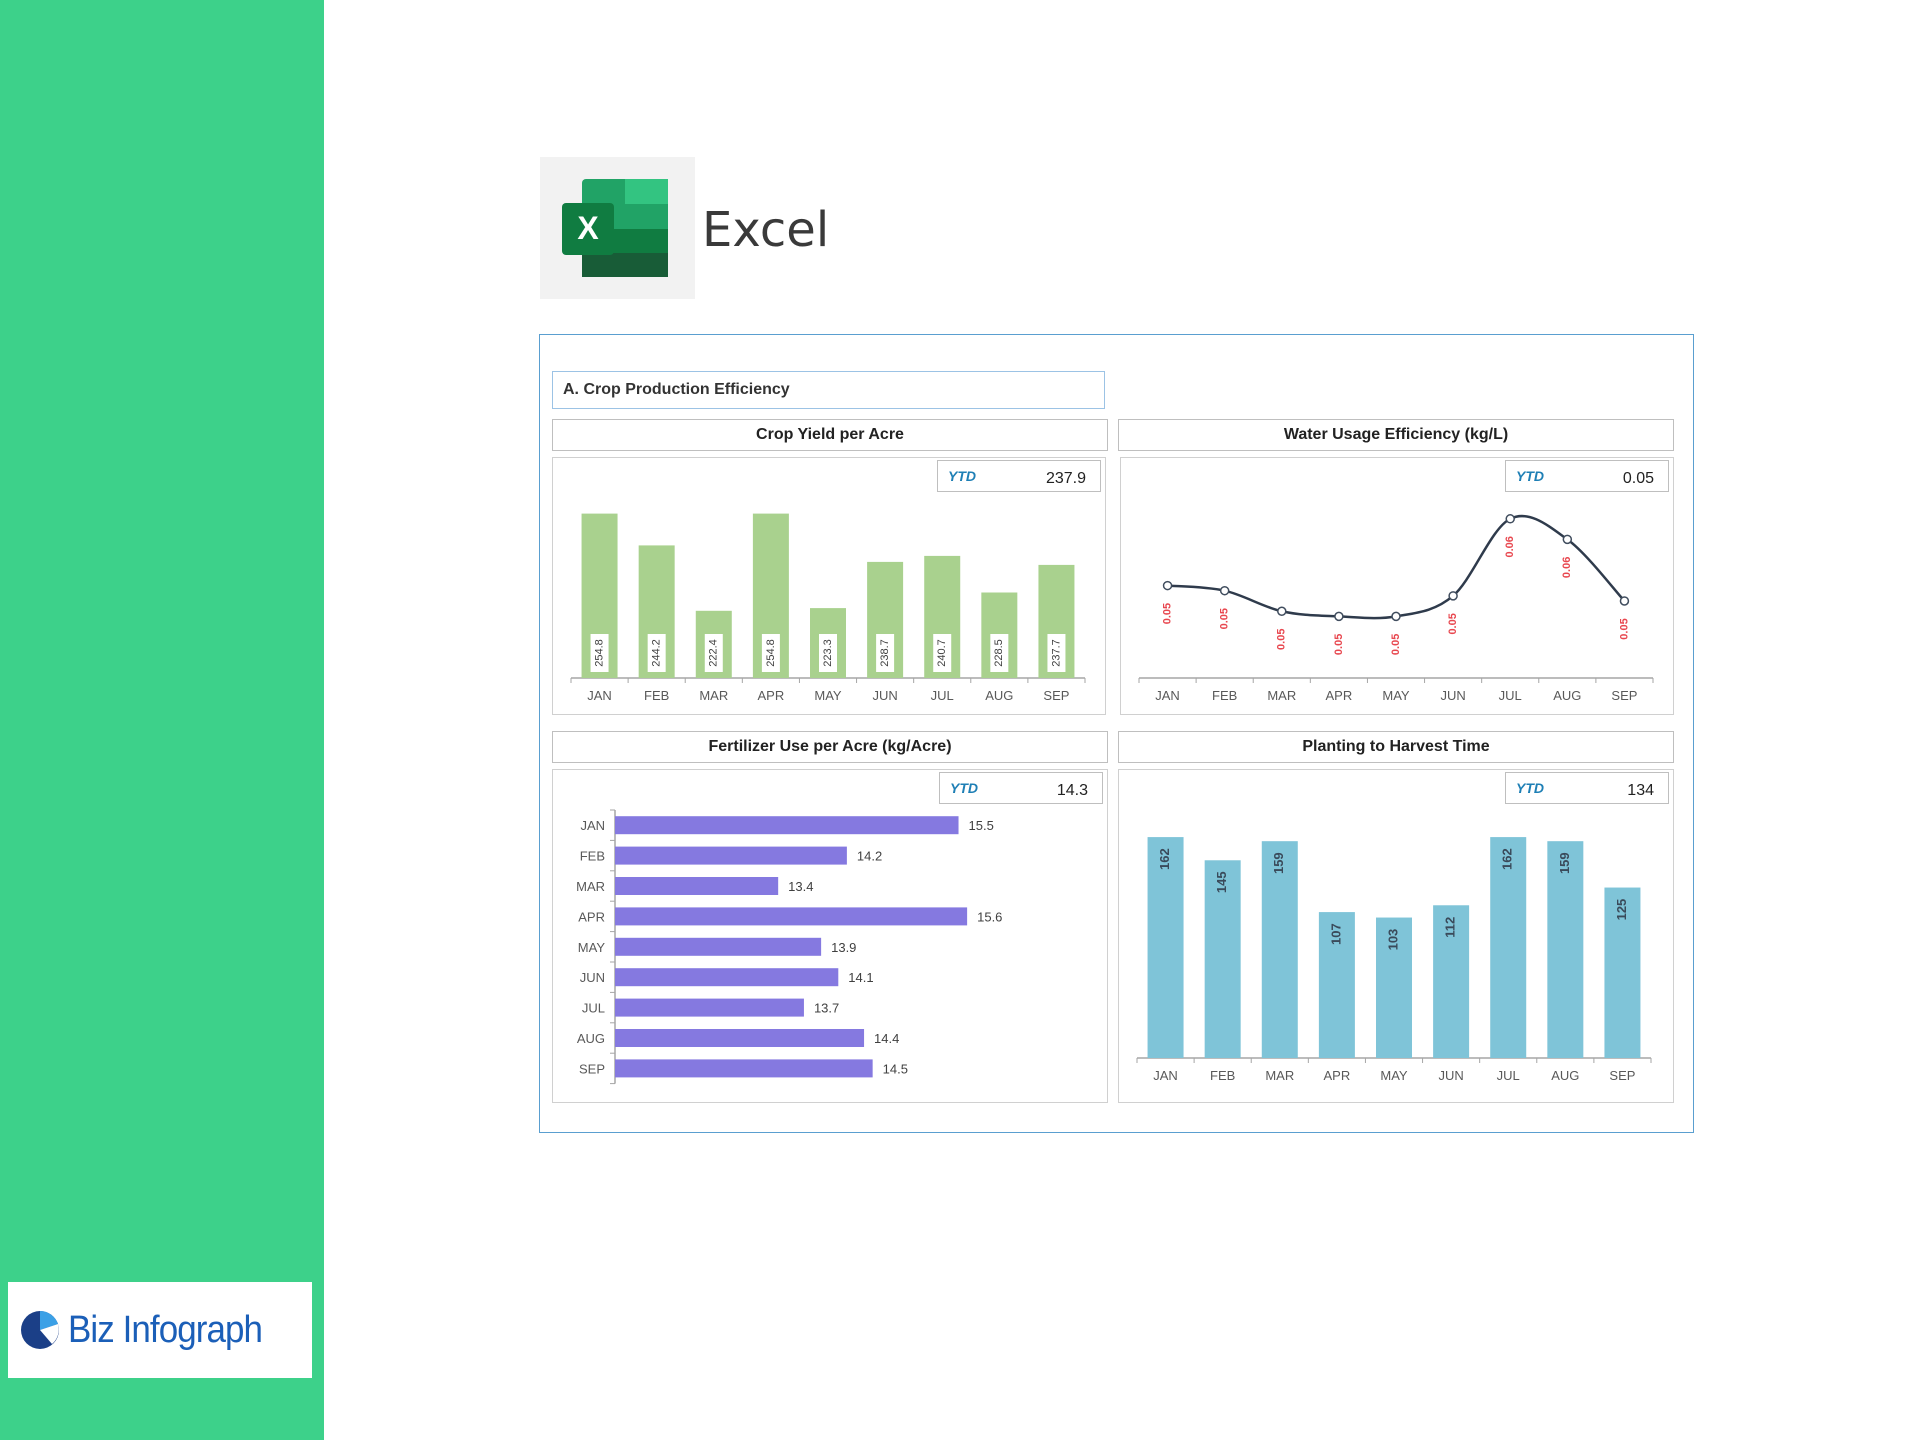 The width and height of the screenshot is (1920, 1440). Describe the element at coordinates (1396, 435) in the screenshot. I see `water-usage-chart-title: Water Usage Efficiency (kg/L)` at that location.